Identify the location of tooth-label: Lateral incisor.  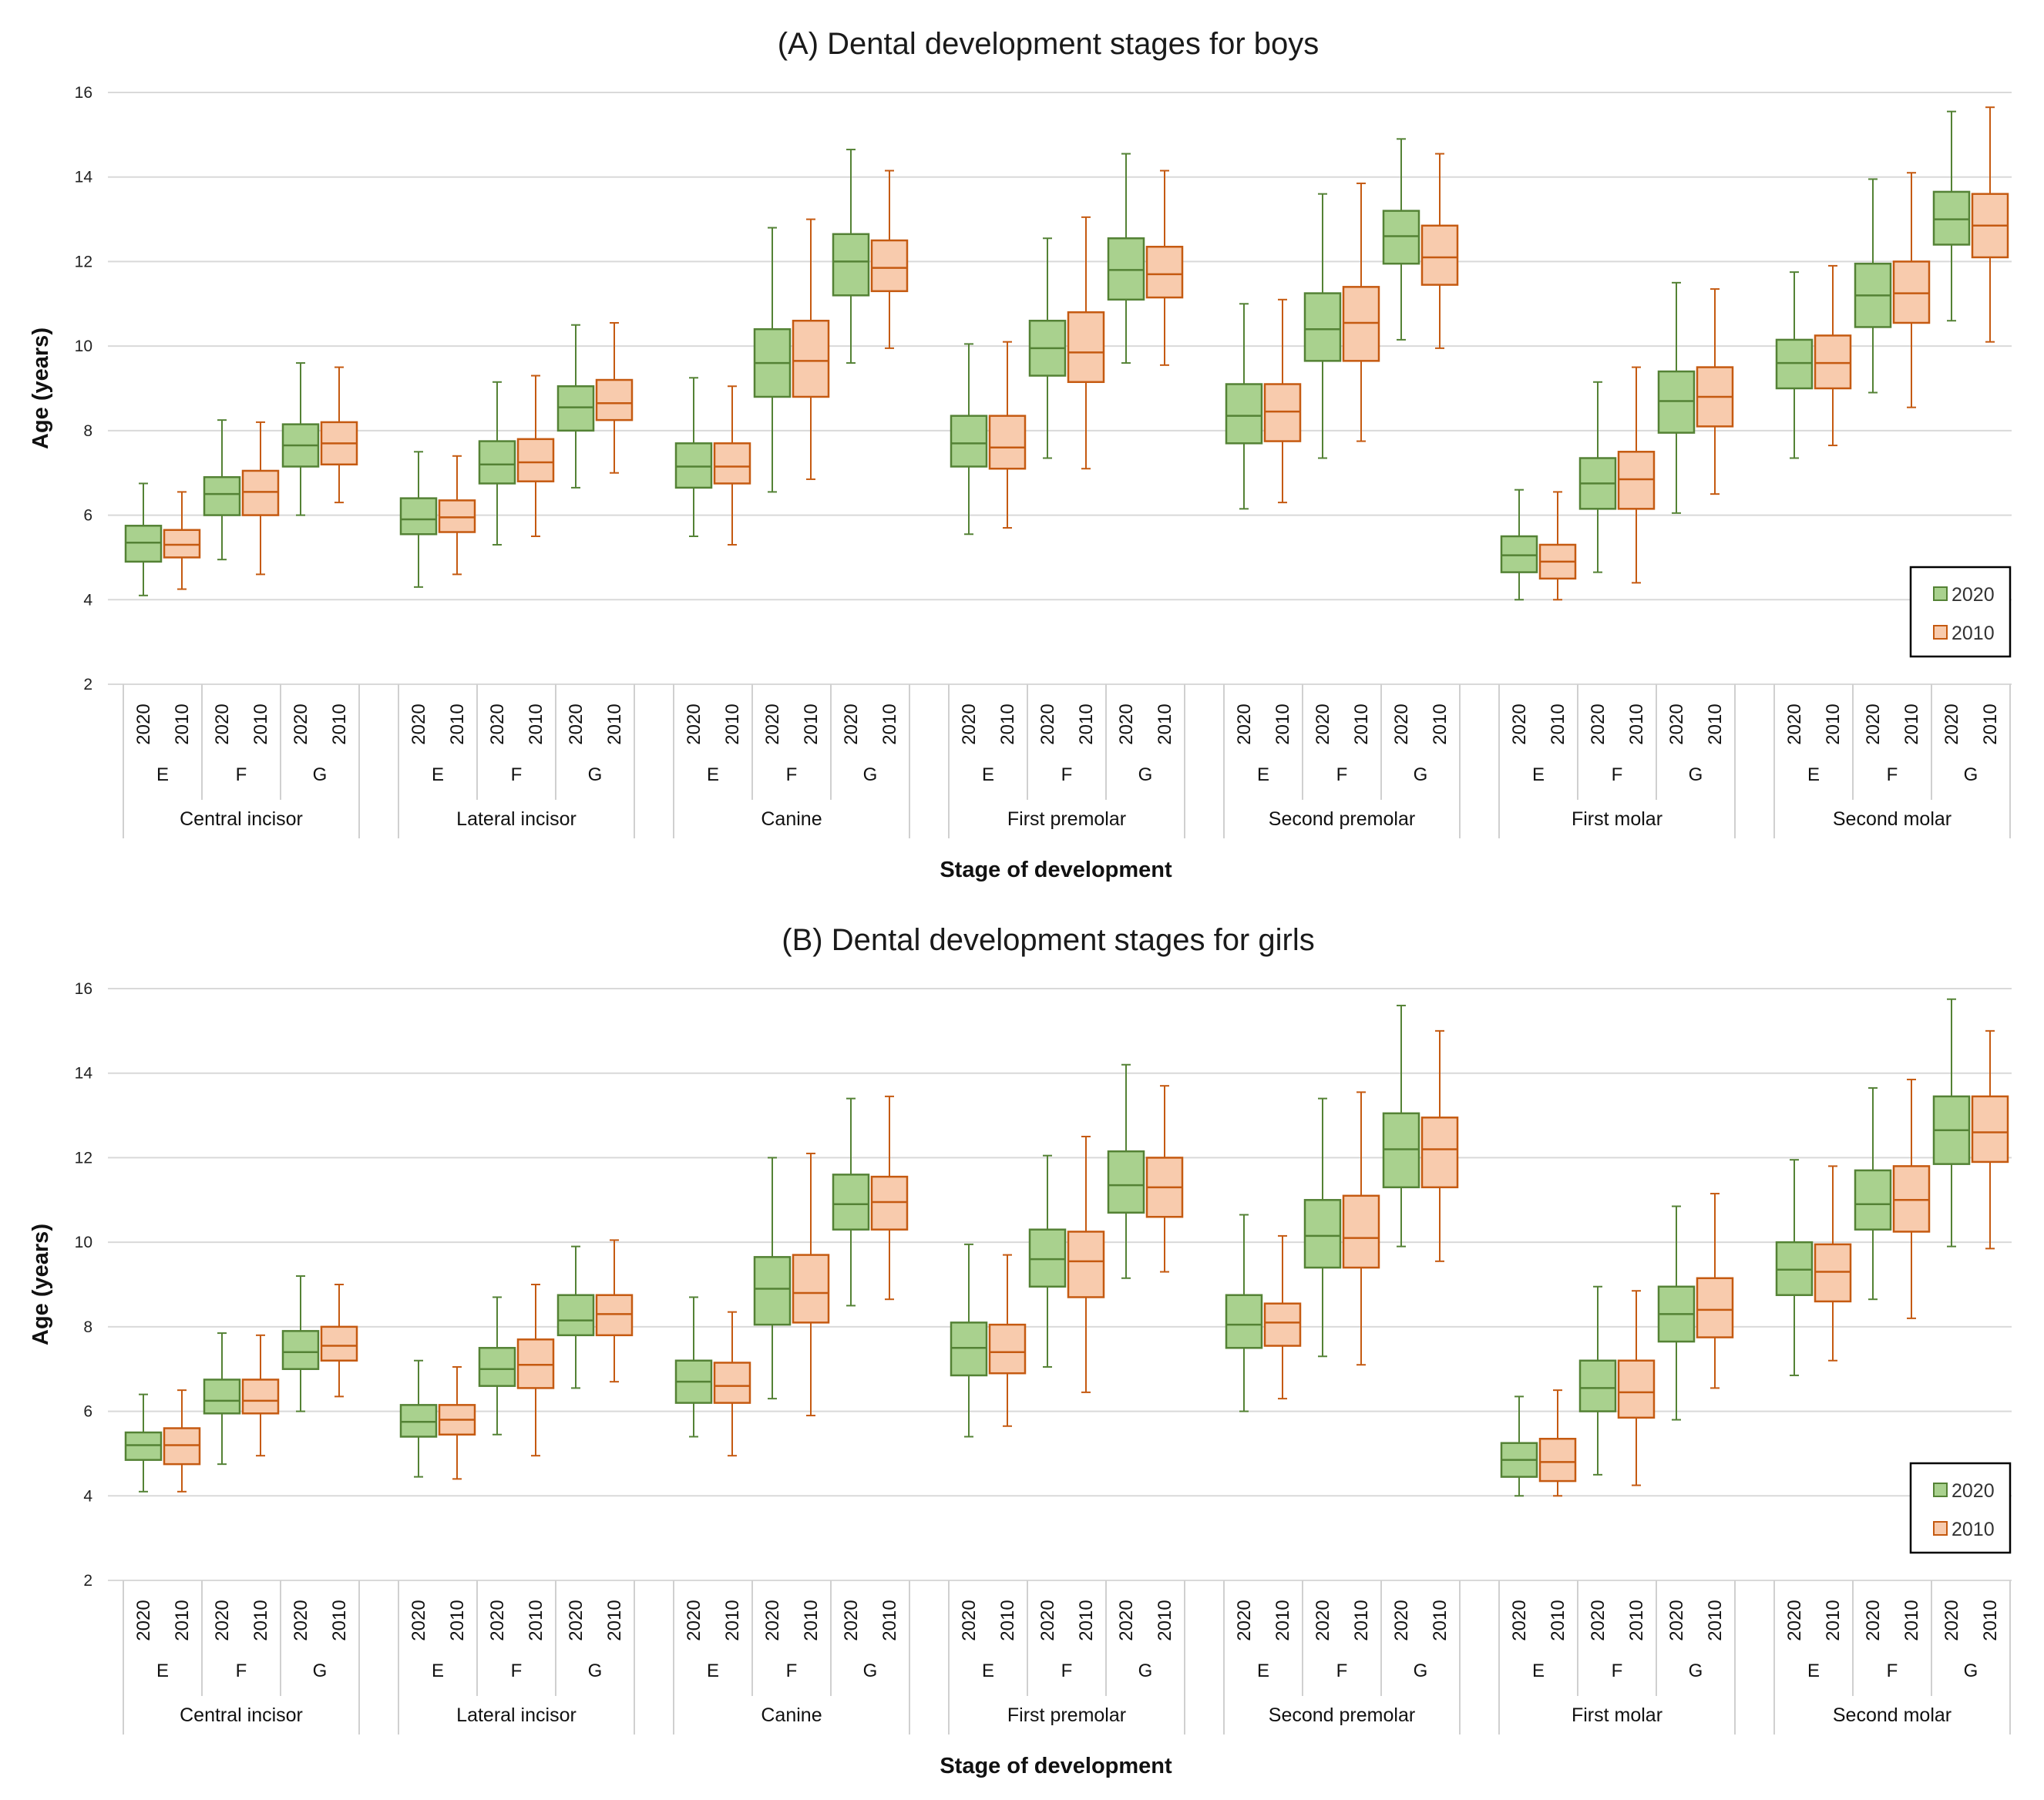
(516, 1715).